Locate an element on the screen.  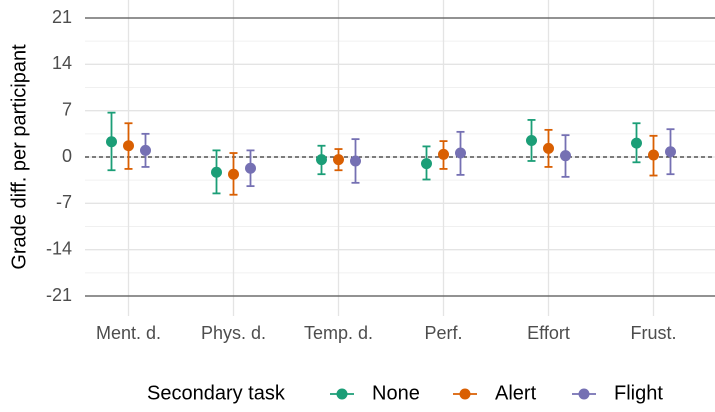
x-tick-label: Frust. is located at coordinates (653, 333).